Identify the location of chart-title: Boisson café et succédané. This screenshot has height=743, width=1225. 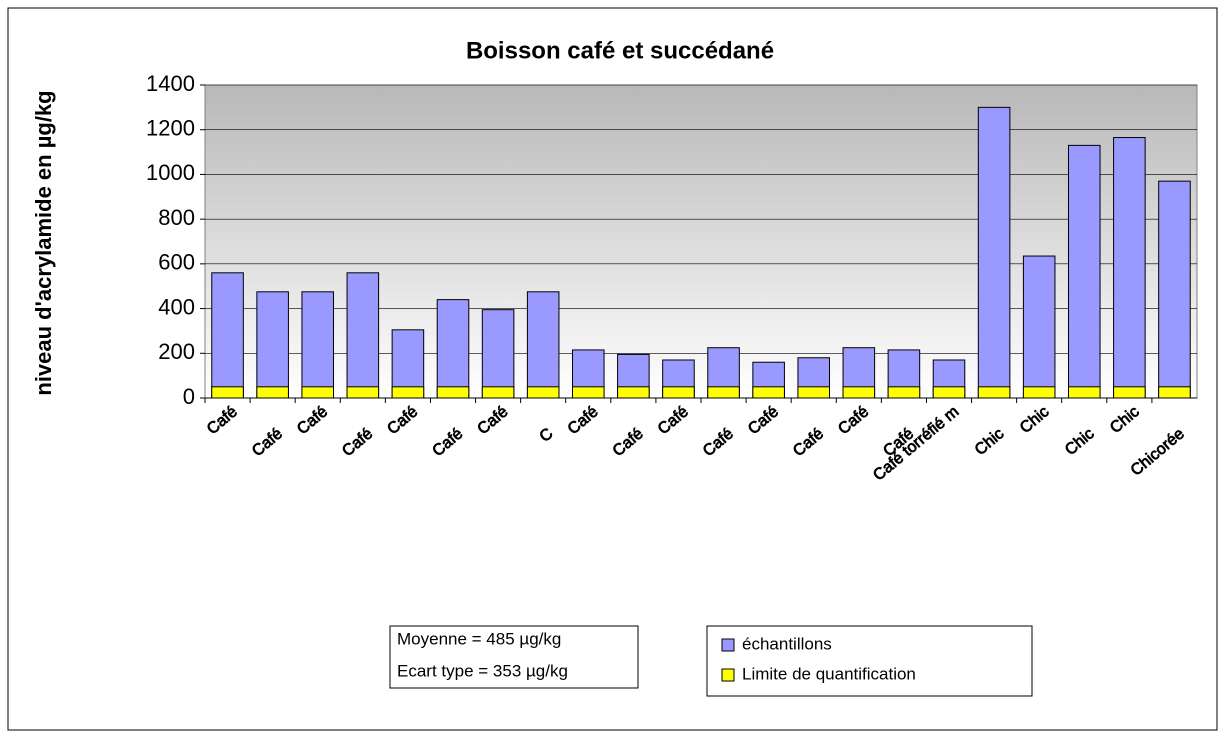
(620, 50).